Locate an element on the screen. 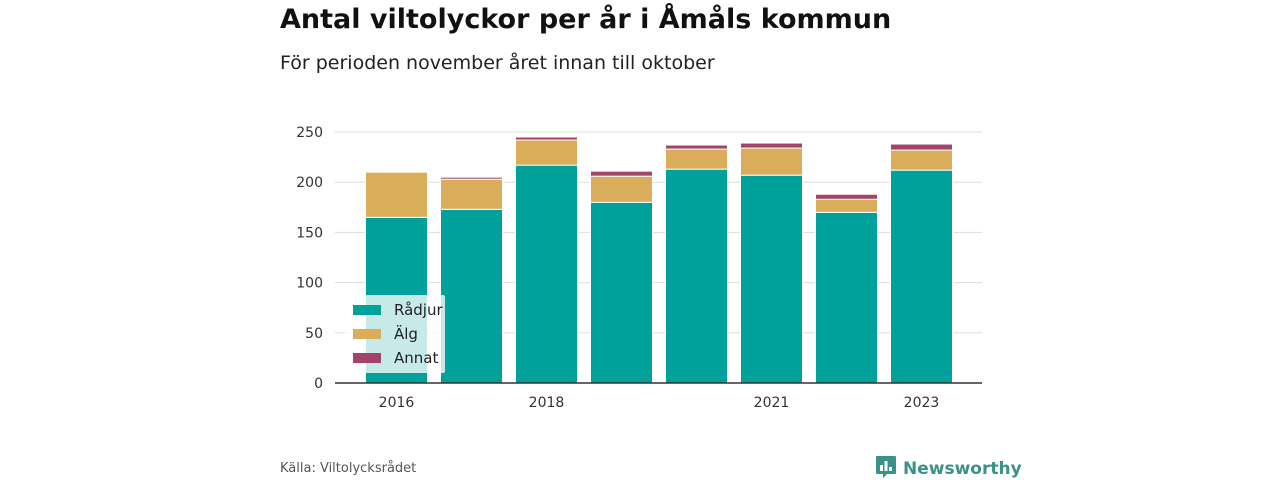  brand-logo: Newsworthy is located at coordinates (948, 469).